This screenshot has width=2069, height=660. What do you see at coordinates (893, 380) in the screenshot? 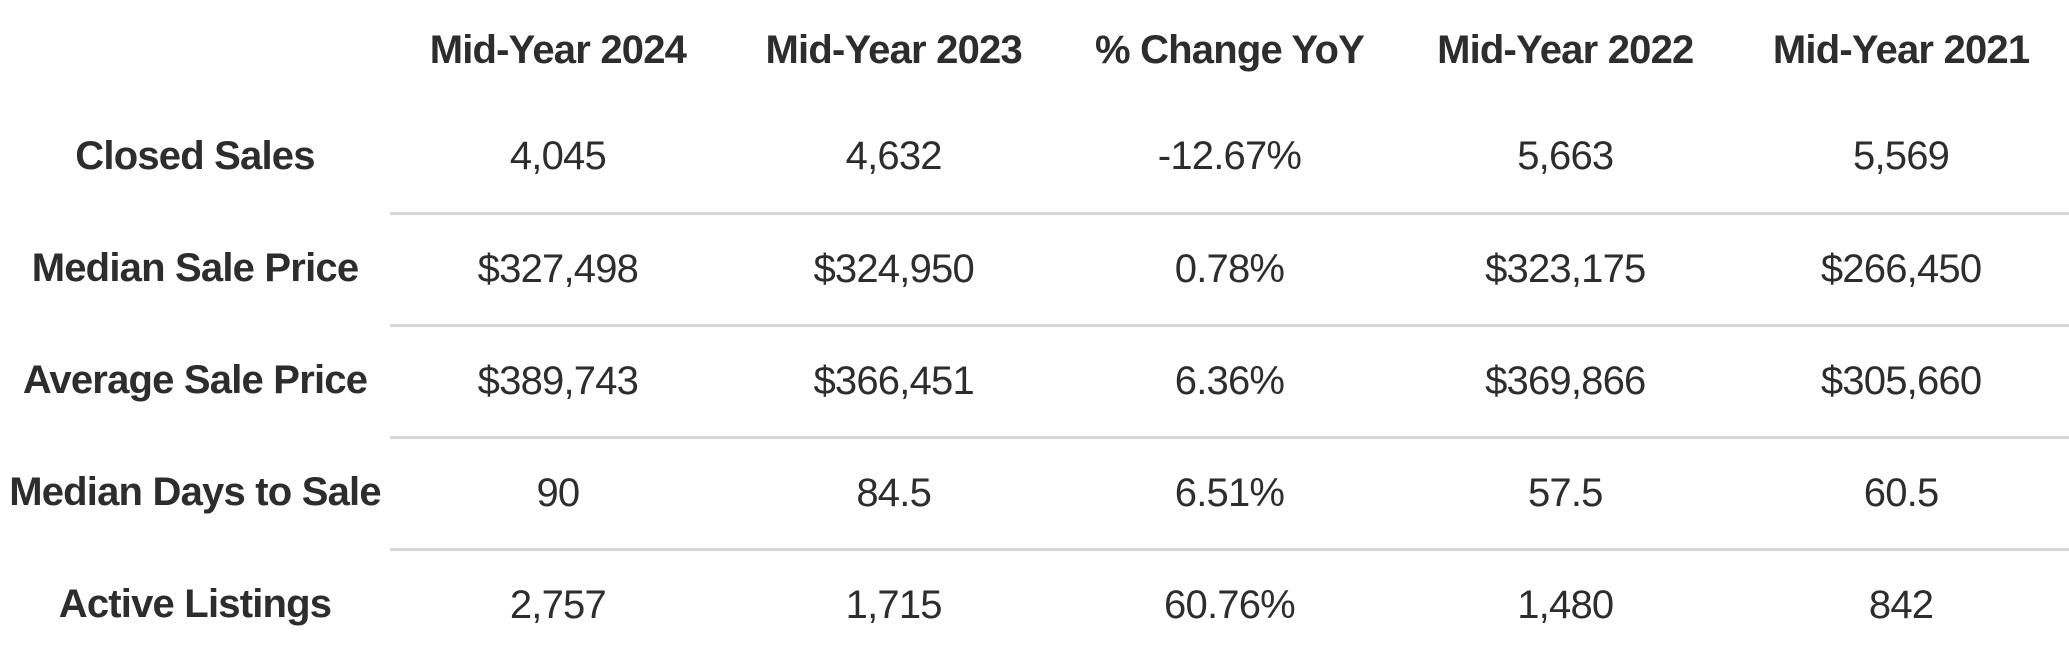
I see `table-cell: $366,451` at bounding box center [893, 380].